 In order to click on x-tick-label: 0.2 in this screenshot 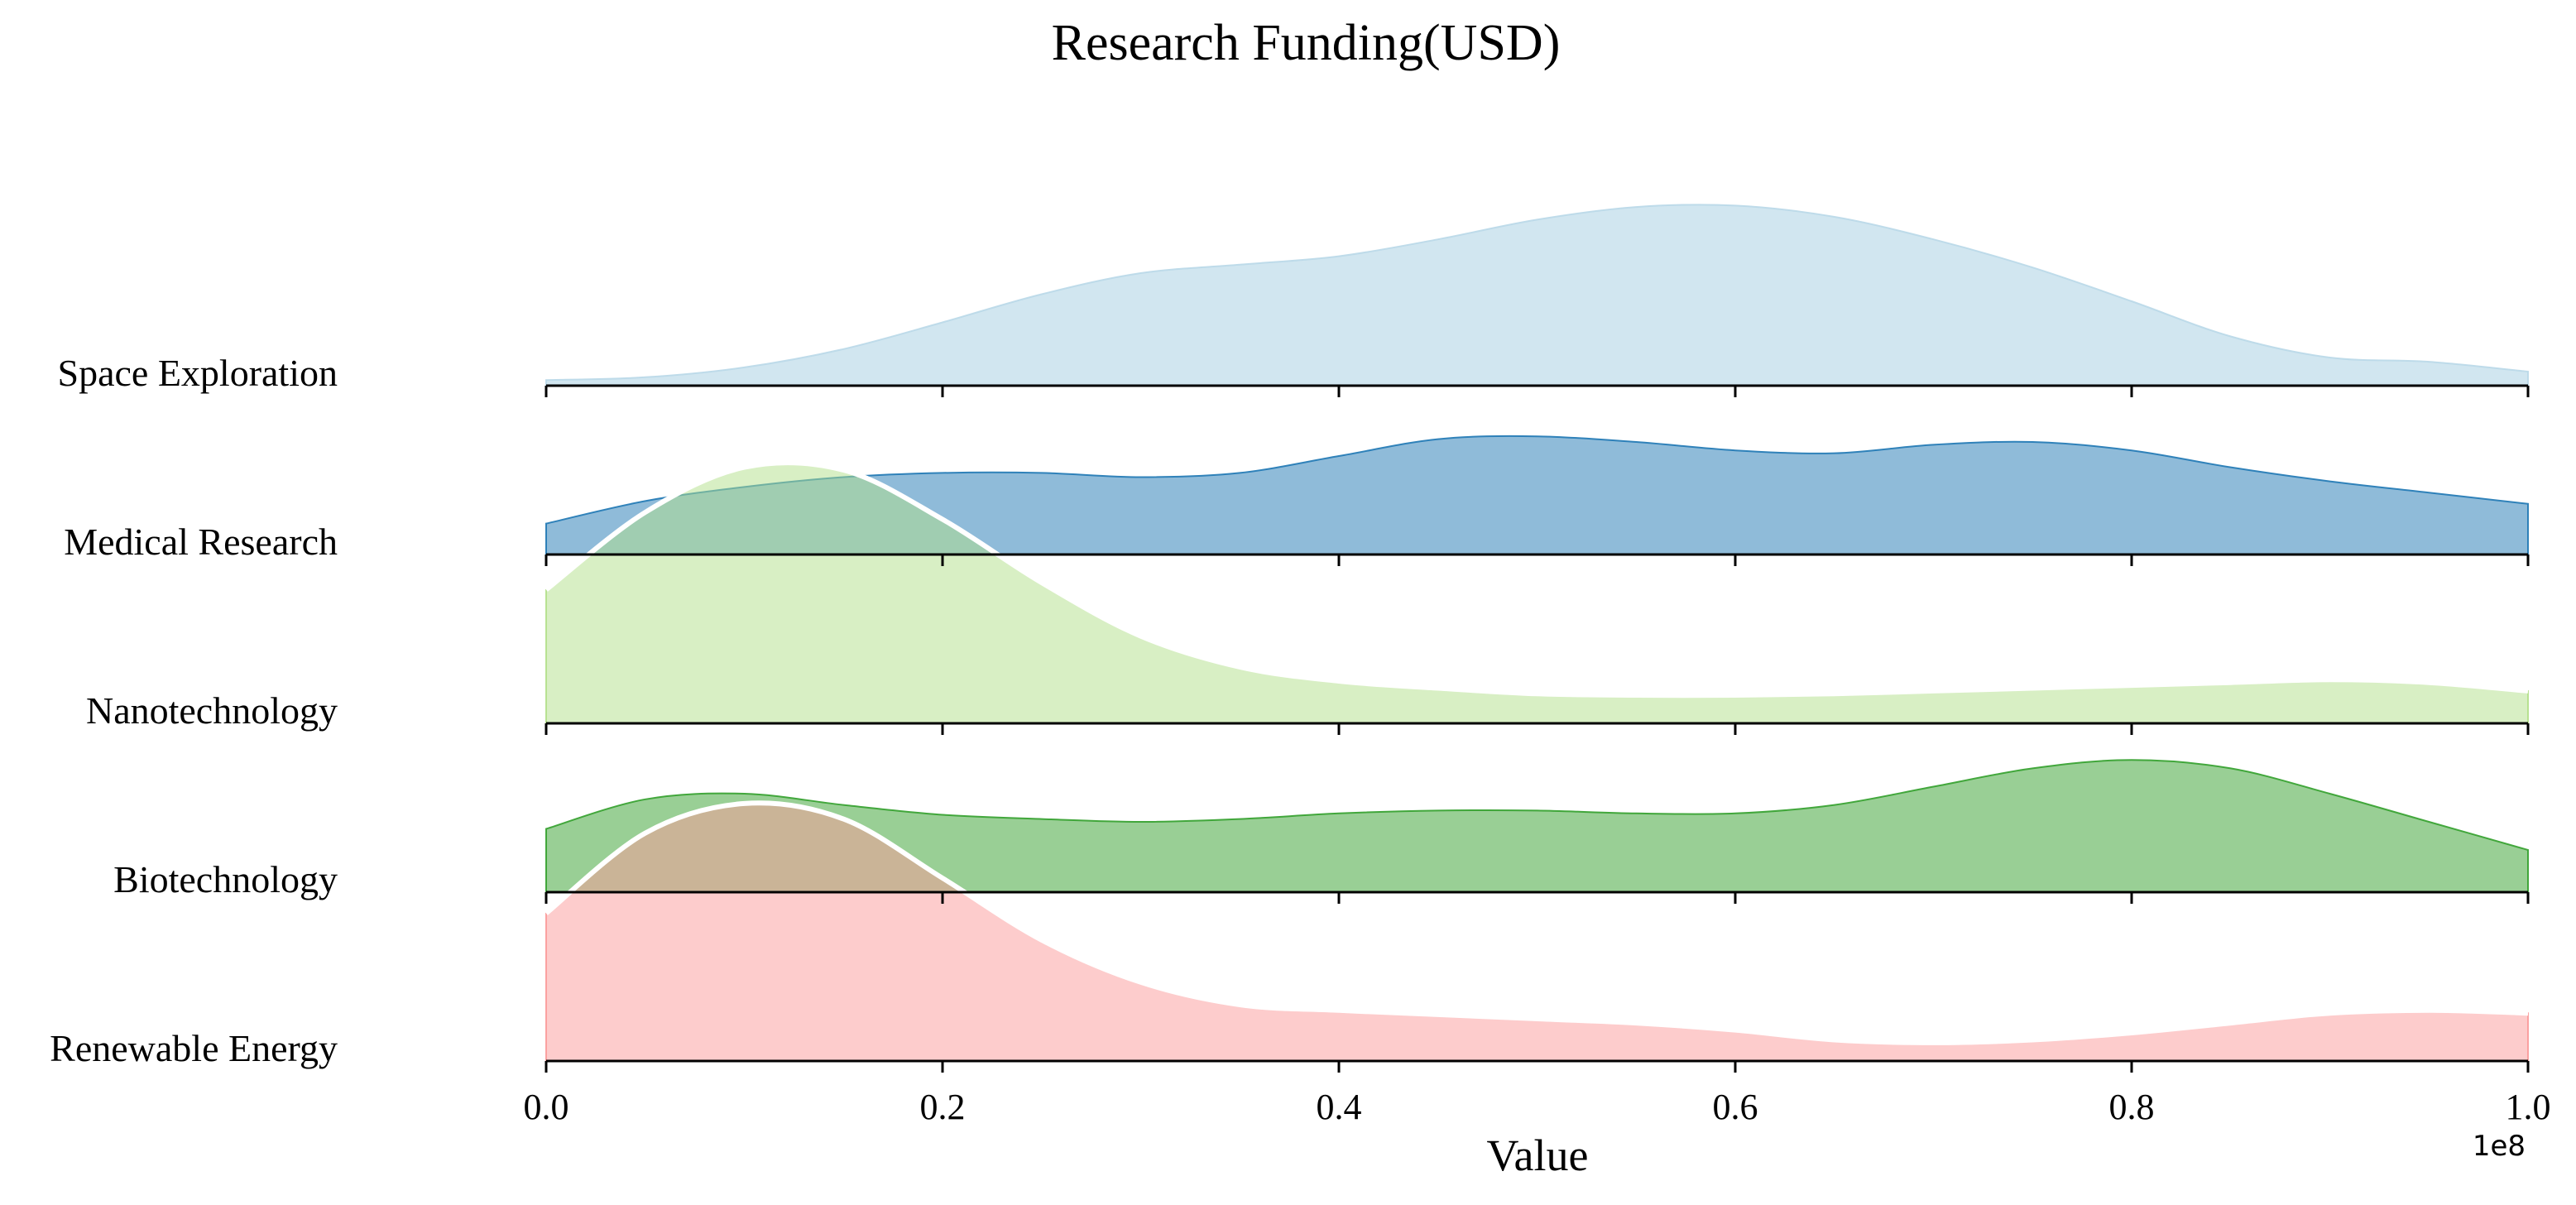, I will do `click(943, 1107)`.